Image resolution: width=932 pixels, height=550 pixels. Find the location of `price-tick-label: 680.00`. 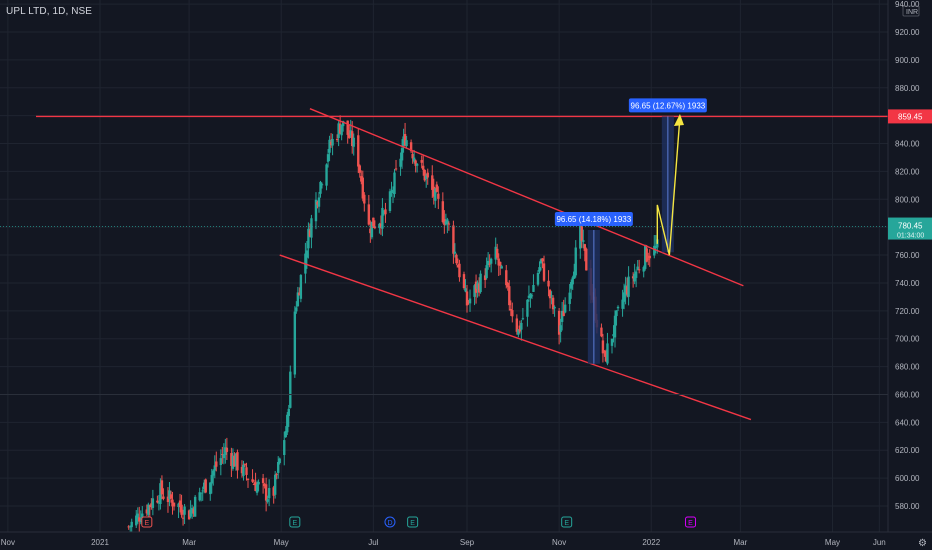

price-tick-label: 680.00 is located at coordinates (907, 367).